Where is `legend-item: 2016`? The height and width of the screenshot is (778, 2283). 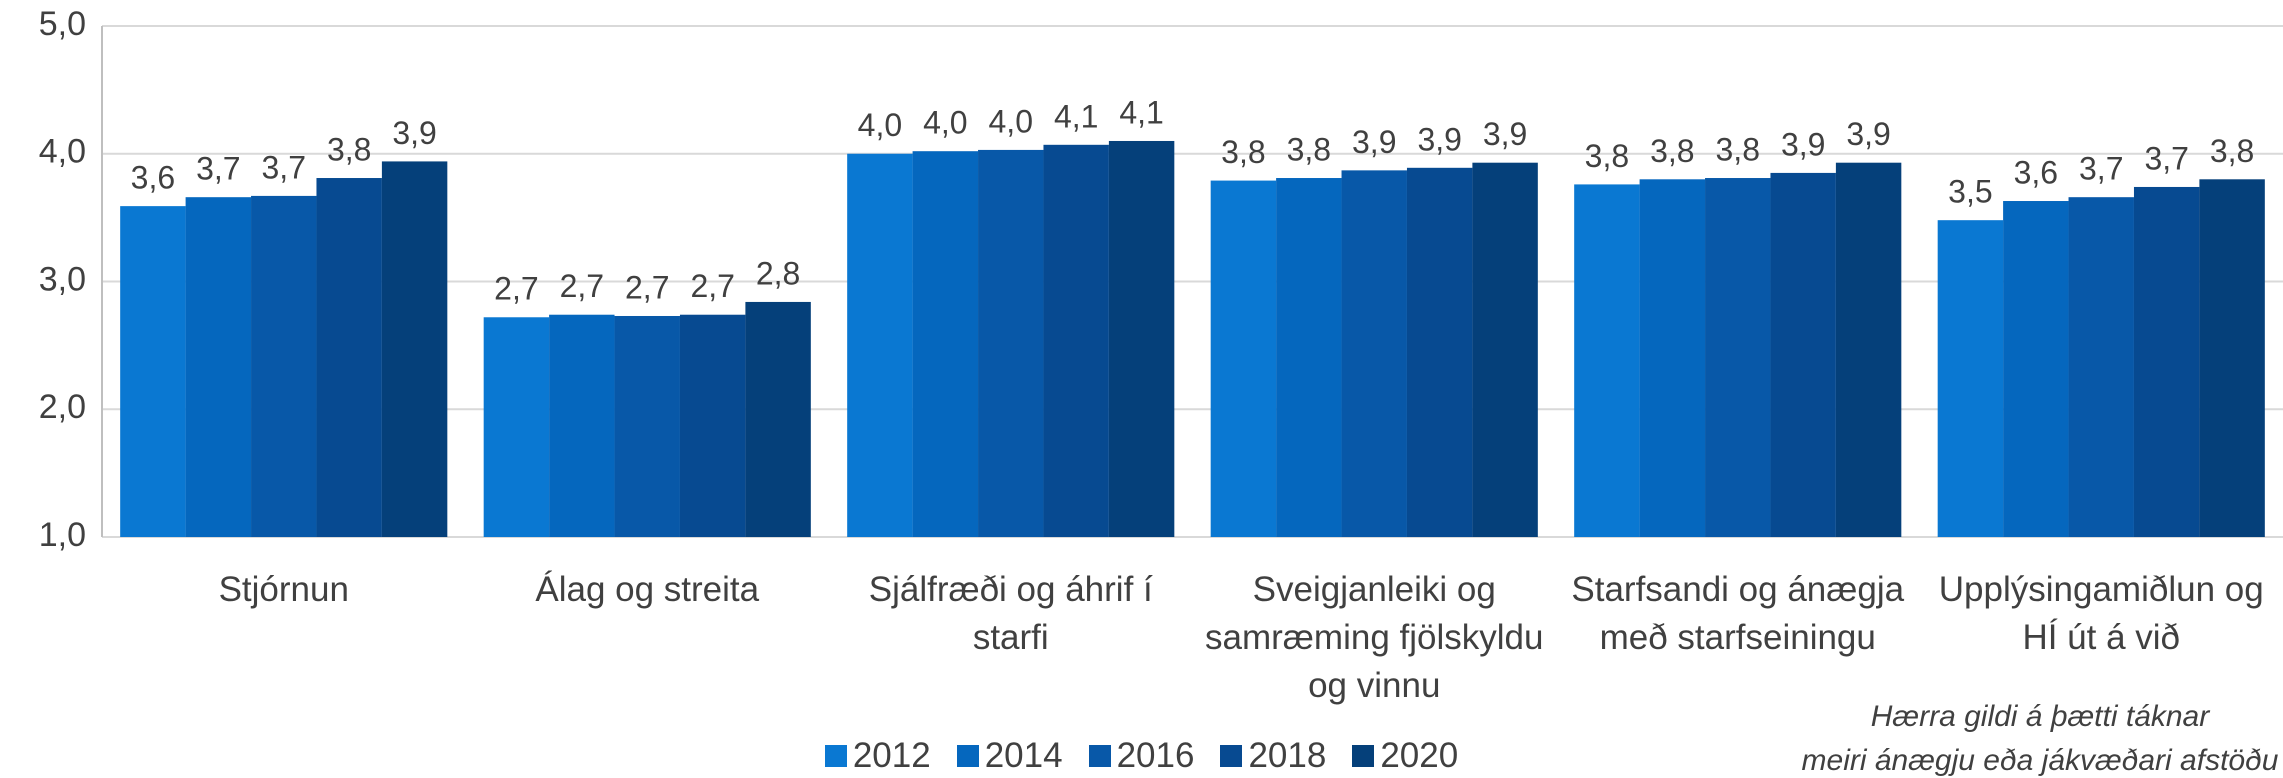
legend-item: 2016 is located at coordinates (1141, 756).